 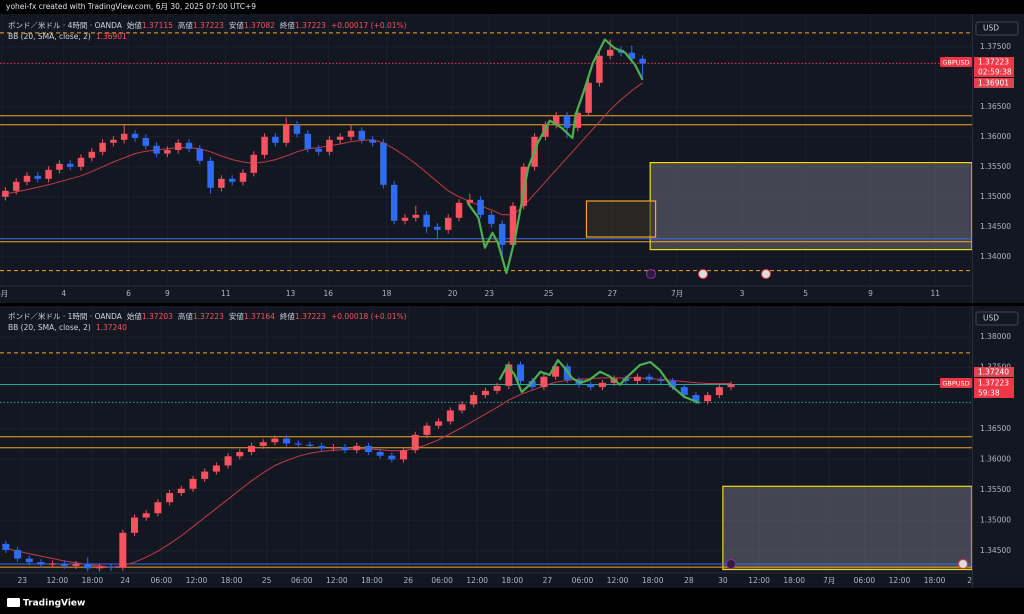 I want to click on price-tag: 1.37240, so click(x=993, y=372).